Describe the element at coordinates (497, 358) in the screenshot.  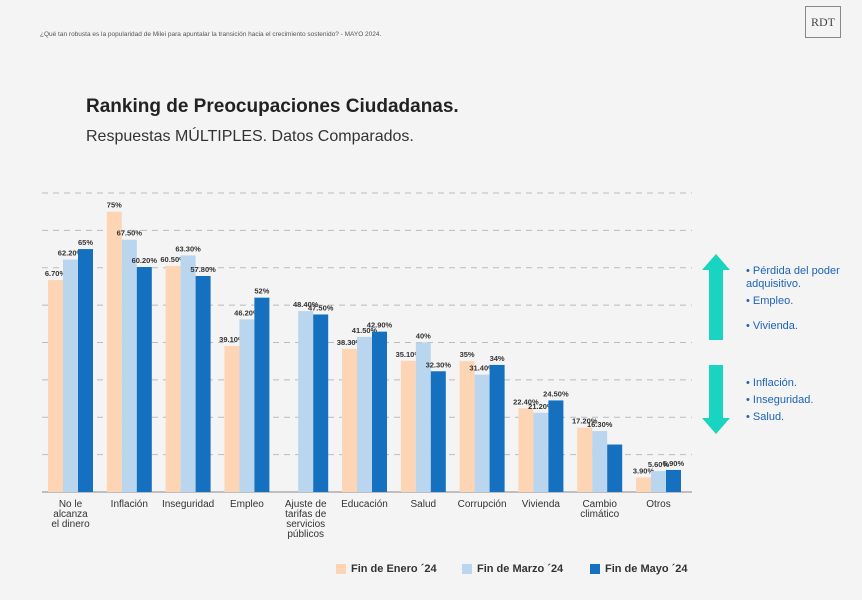
I see `data-label: 34%` at that location.